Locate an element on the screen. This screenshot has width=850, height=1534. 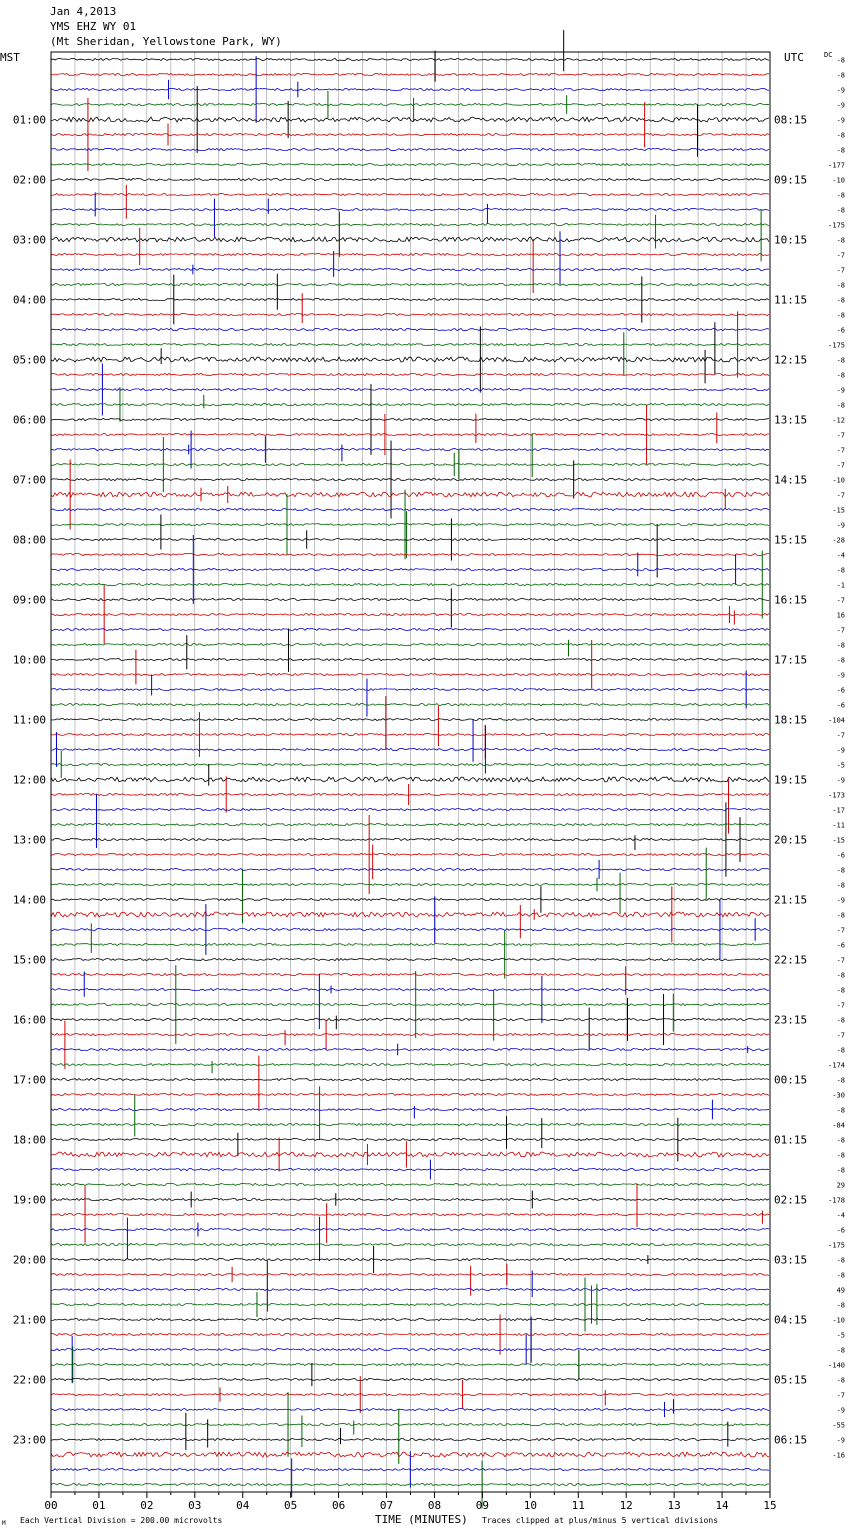
x-tick-label: 06 is located at coordinates (338, 1505).